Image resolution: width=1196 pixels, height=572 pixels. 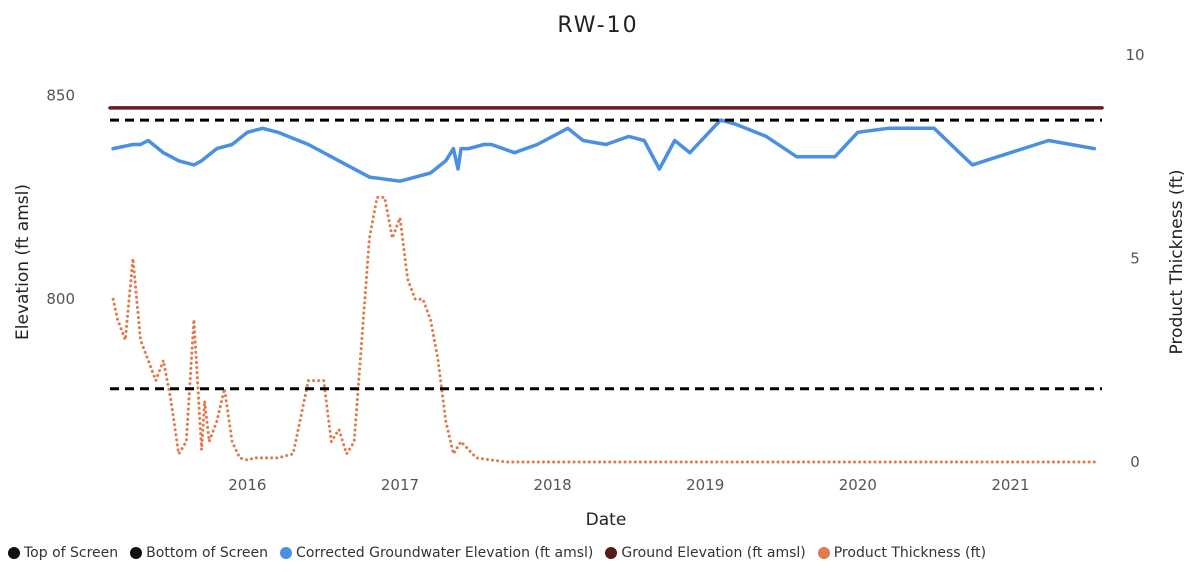 What do you see at coordinates (628, 485) in the screenshot?
I see `x-axis: 2016 2017 2018 2019 2020 2021` at bounding box center [628, 485].